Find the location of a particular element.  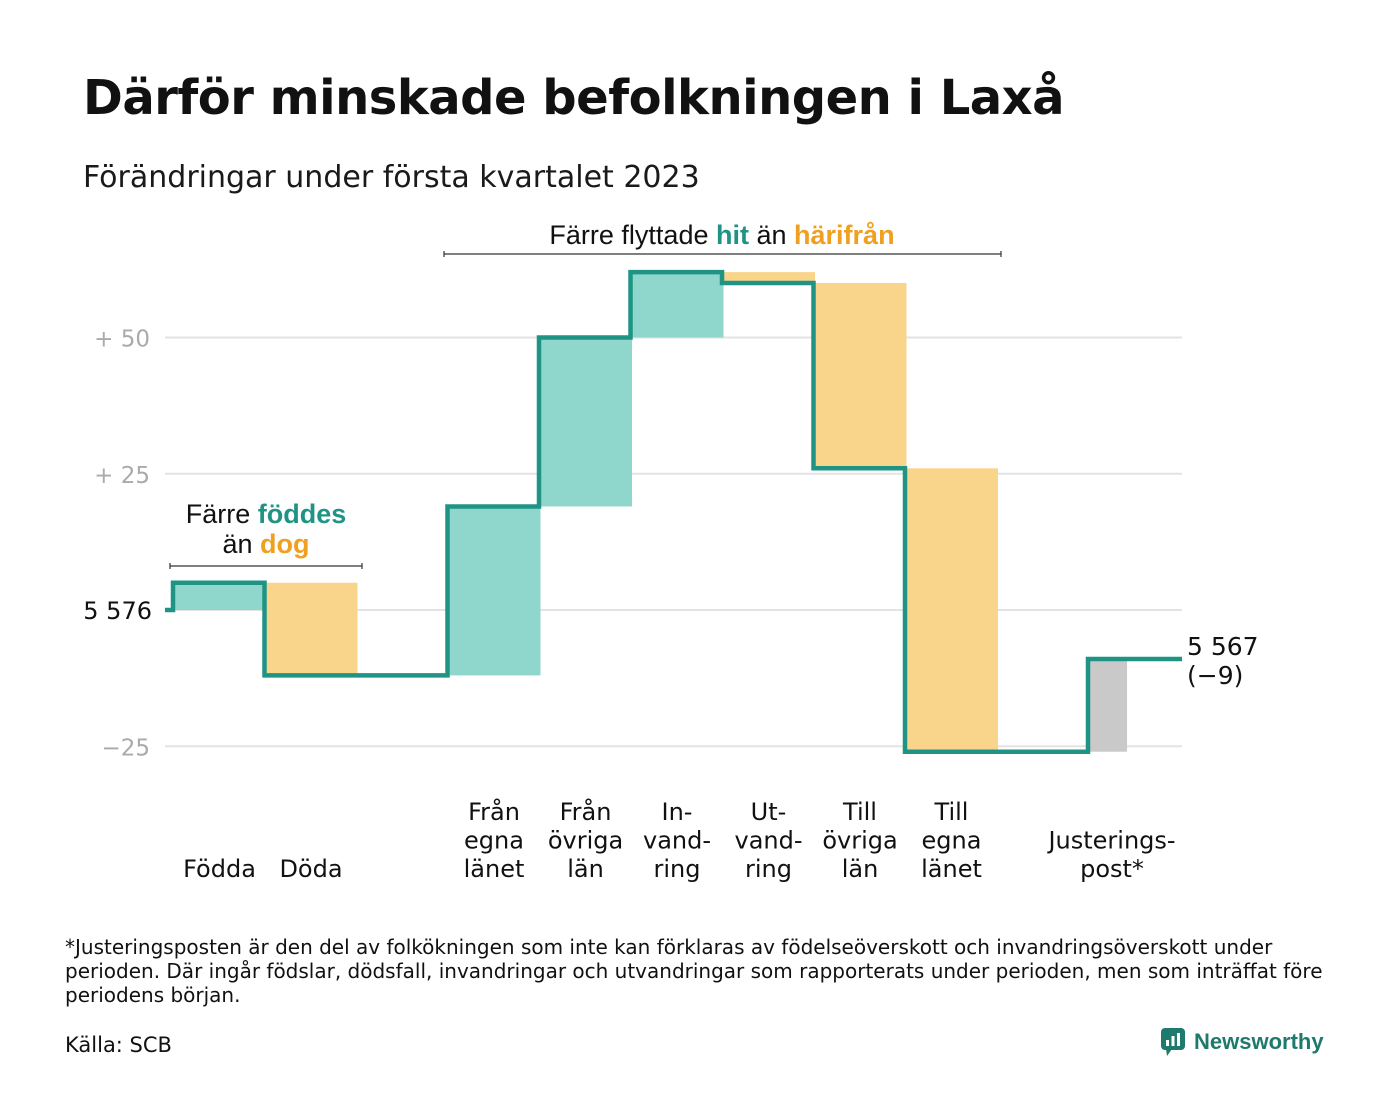

bar-adjustment is located at coordinates (1108, 705).